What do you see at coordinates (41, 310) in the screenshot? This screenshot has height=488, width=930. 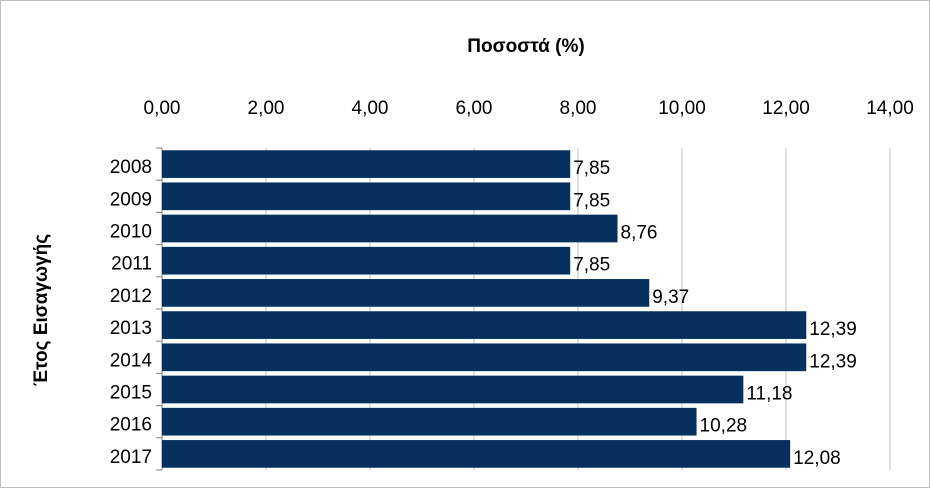 I see `y-axis-title: Έτος Εισαγωγής` at bounding box center [41, 310].